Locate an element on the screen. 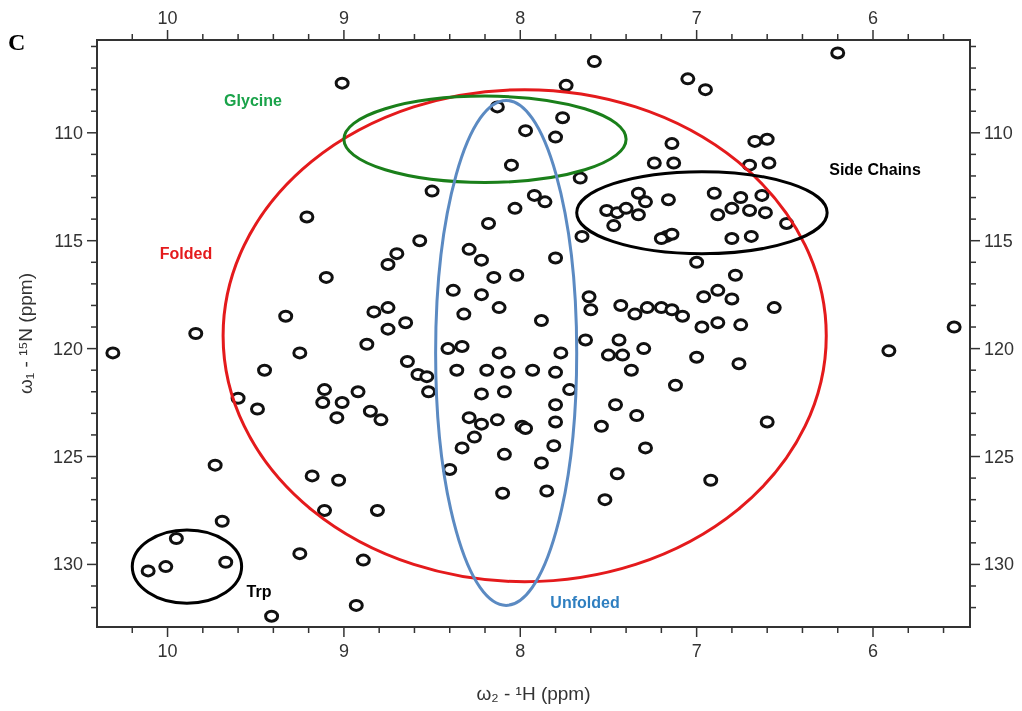 The height and width of the screenshot is (711, 1022). x-tick-label: 7 is located at coordinates (696, 18).